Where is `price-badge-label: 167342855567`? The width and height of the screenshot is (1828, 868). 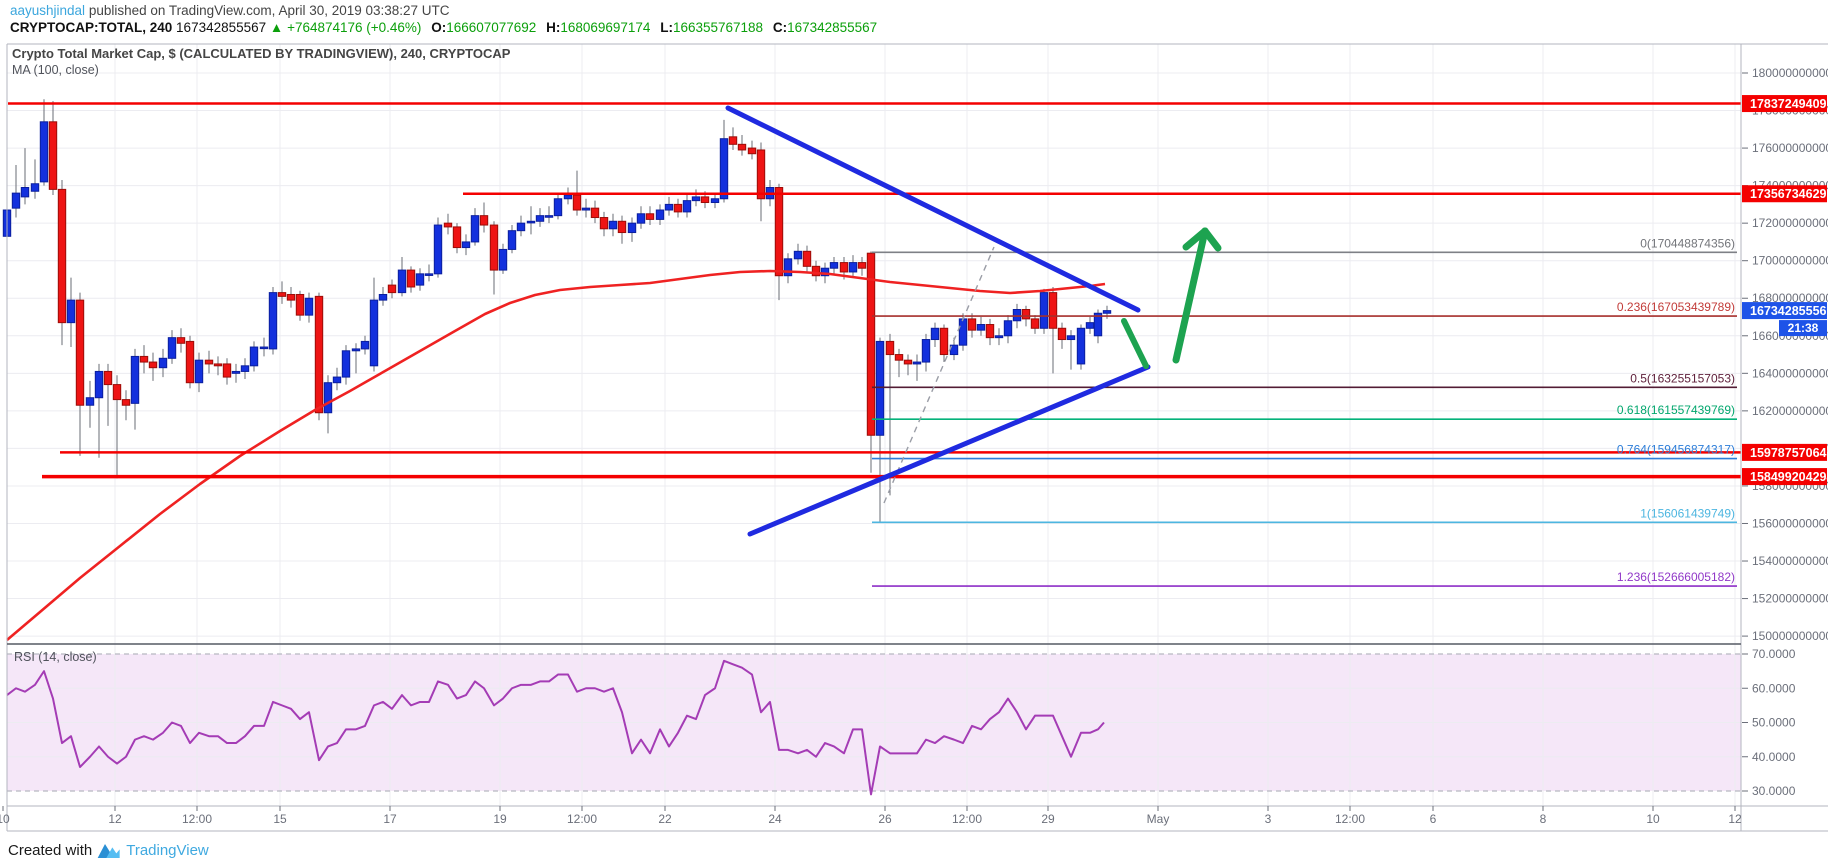
price-badge-label: 167342855567 is located at coordinates (1789, 311).